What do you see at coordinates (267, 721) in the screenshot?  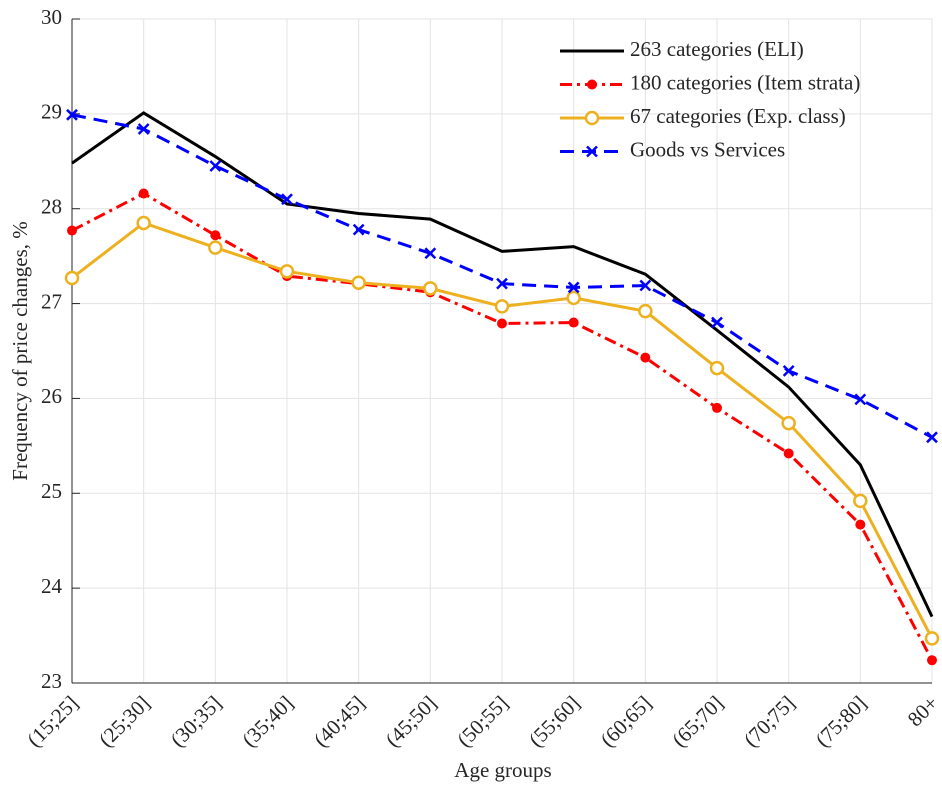 I see `x-tick-label: (35;40]` at bounding box center [267, 721].